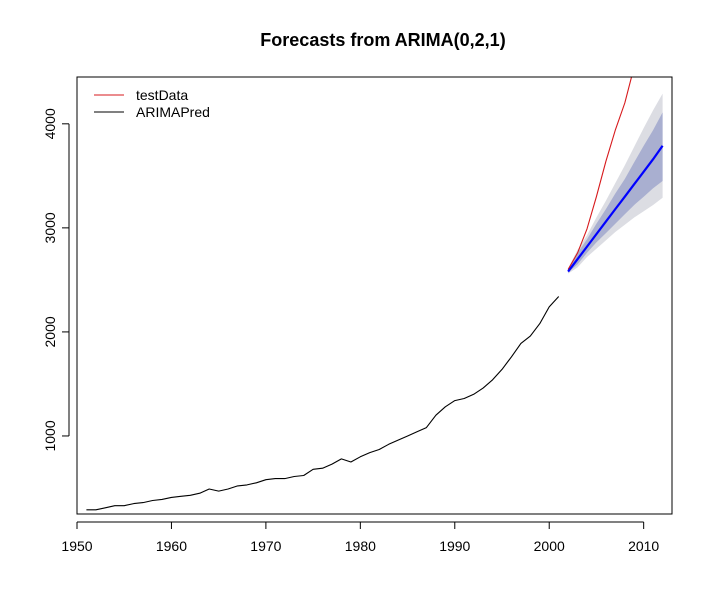 Image resolution: width=714 pixels, height=613 pixels. What do you see at coordinates (171, 546) in the screenshot?
I see `x-tick-label: 1960` at bounding box center [171, 546].